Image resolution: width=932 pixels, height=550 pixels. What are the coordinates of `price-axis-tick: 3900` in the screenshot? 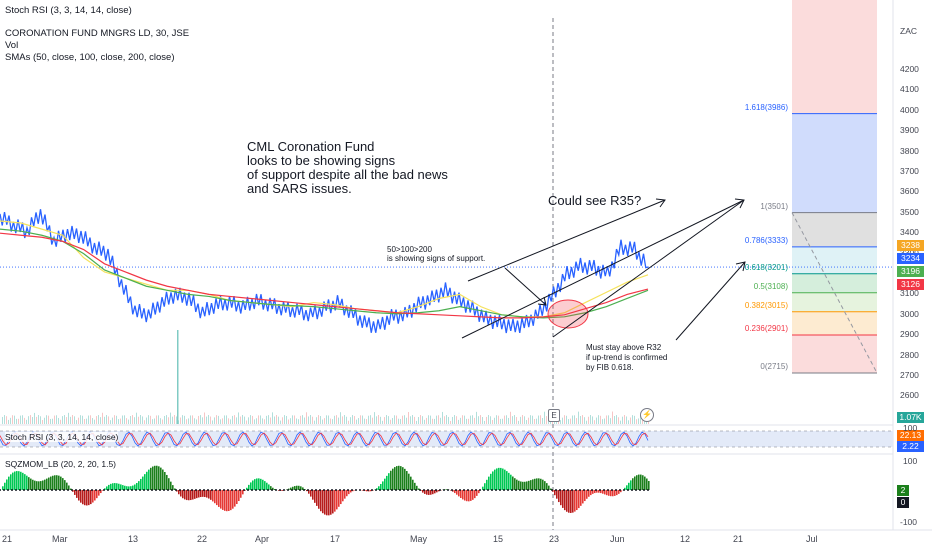 It's located at (909, 130).